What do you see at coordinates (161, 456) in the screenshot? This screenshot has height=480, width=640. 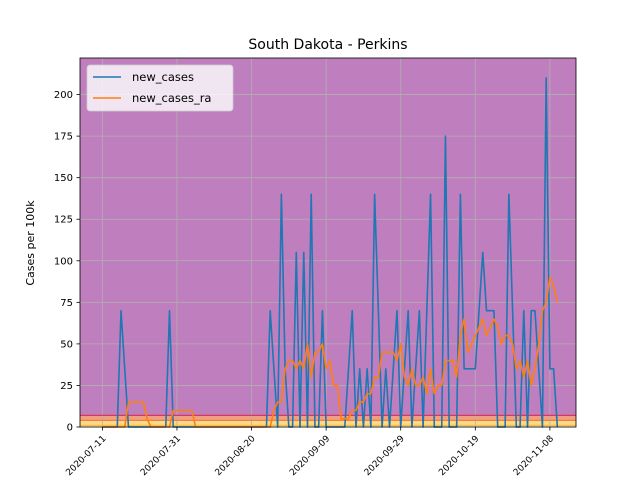 I see `x-tick-label: 2020-07-31` at bounding box center [161, 456].